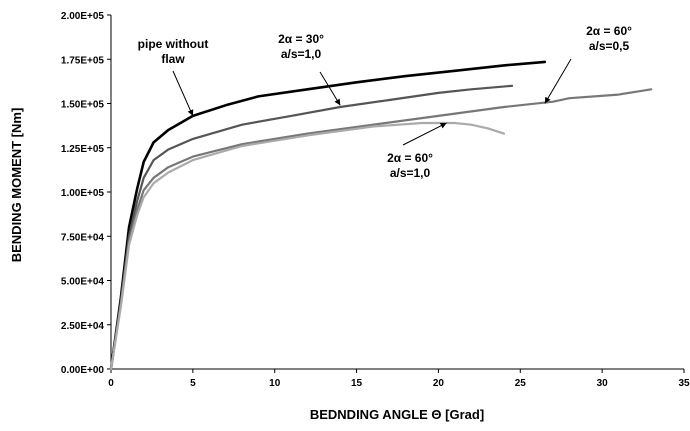  I want to click on annotation-label: 2α = 60° a/s=1,0, so click(410, 165).